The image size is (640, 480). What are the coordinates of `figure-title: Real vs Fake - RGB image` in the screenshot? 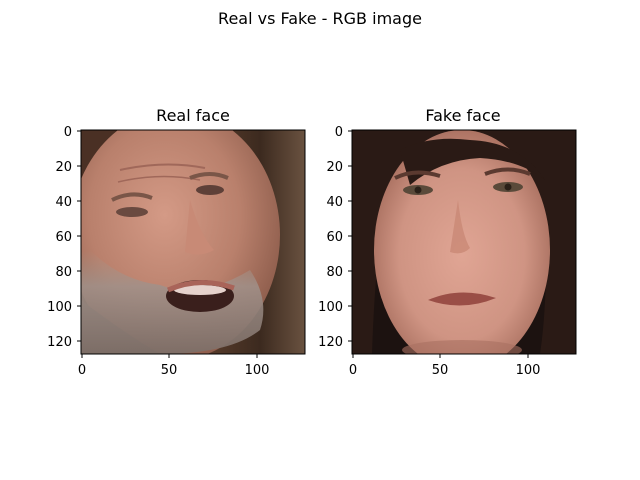 It's located at (320, 18).